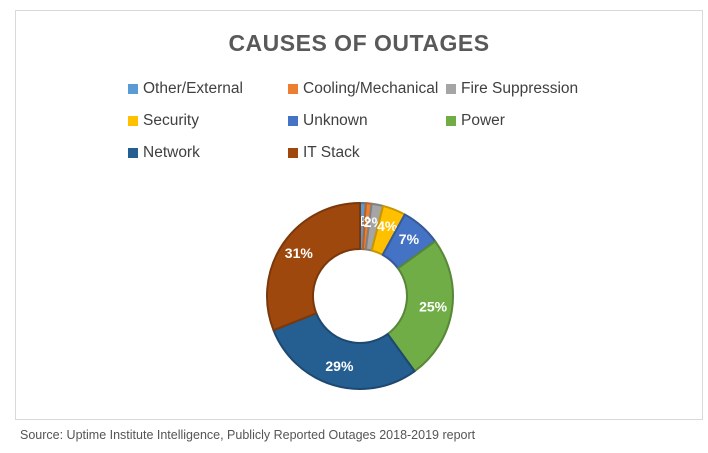 The width and height of the screenshot is (708, 453). What do you see at coordinates (433, 306) in the screenshot?
I see `data-label: 25%` at bounding box center [433, 306].